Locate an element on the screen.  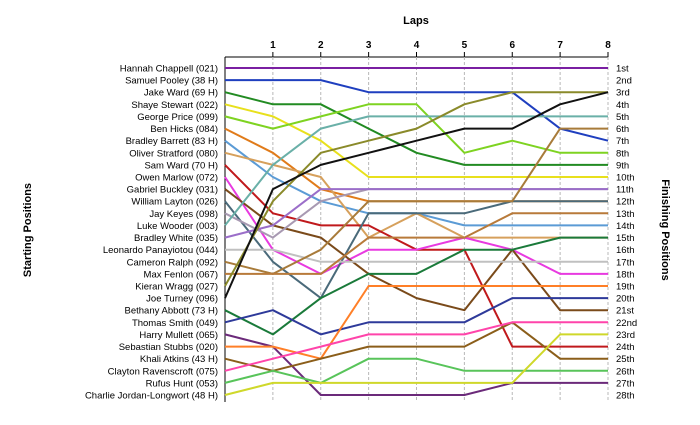
x-tick-label: 2 is located at coordinates (321, 45).